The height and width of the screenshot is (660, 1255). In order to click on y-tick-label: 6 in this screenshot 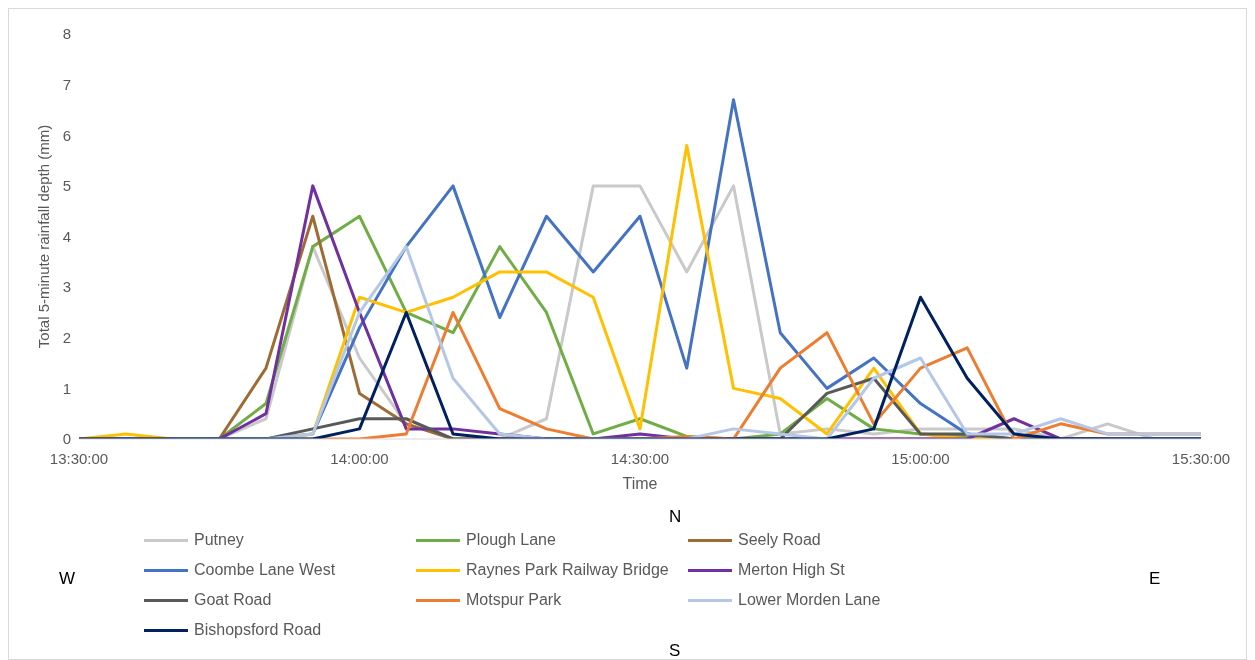, I will do `click(66, 135)`.